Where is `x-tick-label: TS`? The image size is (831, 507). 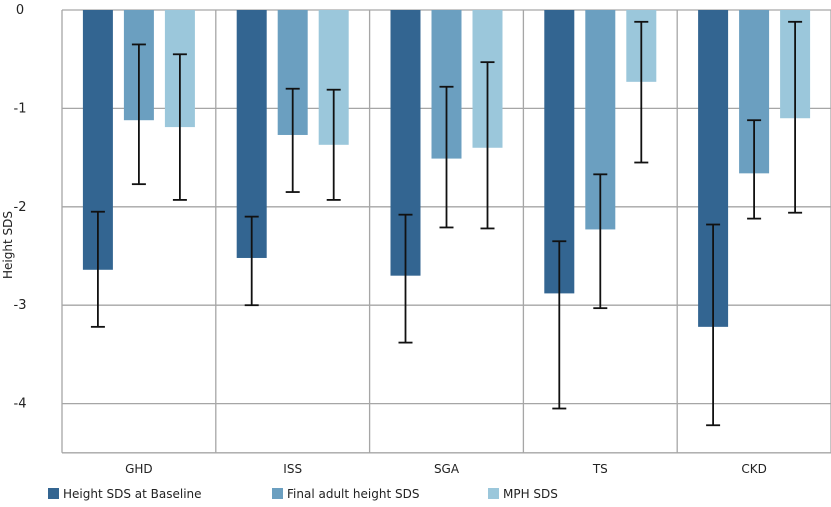
x-tick-label: TS is located at coordinates (600, 469).